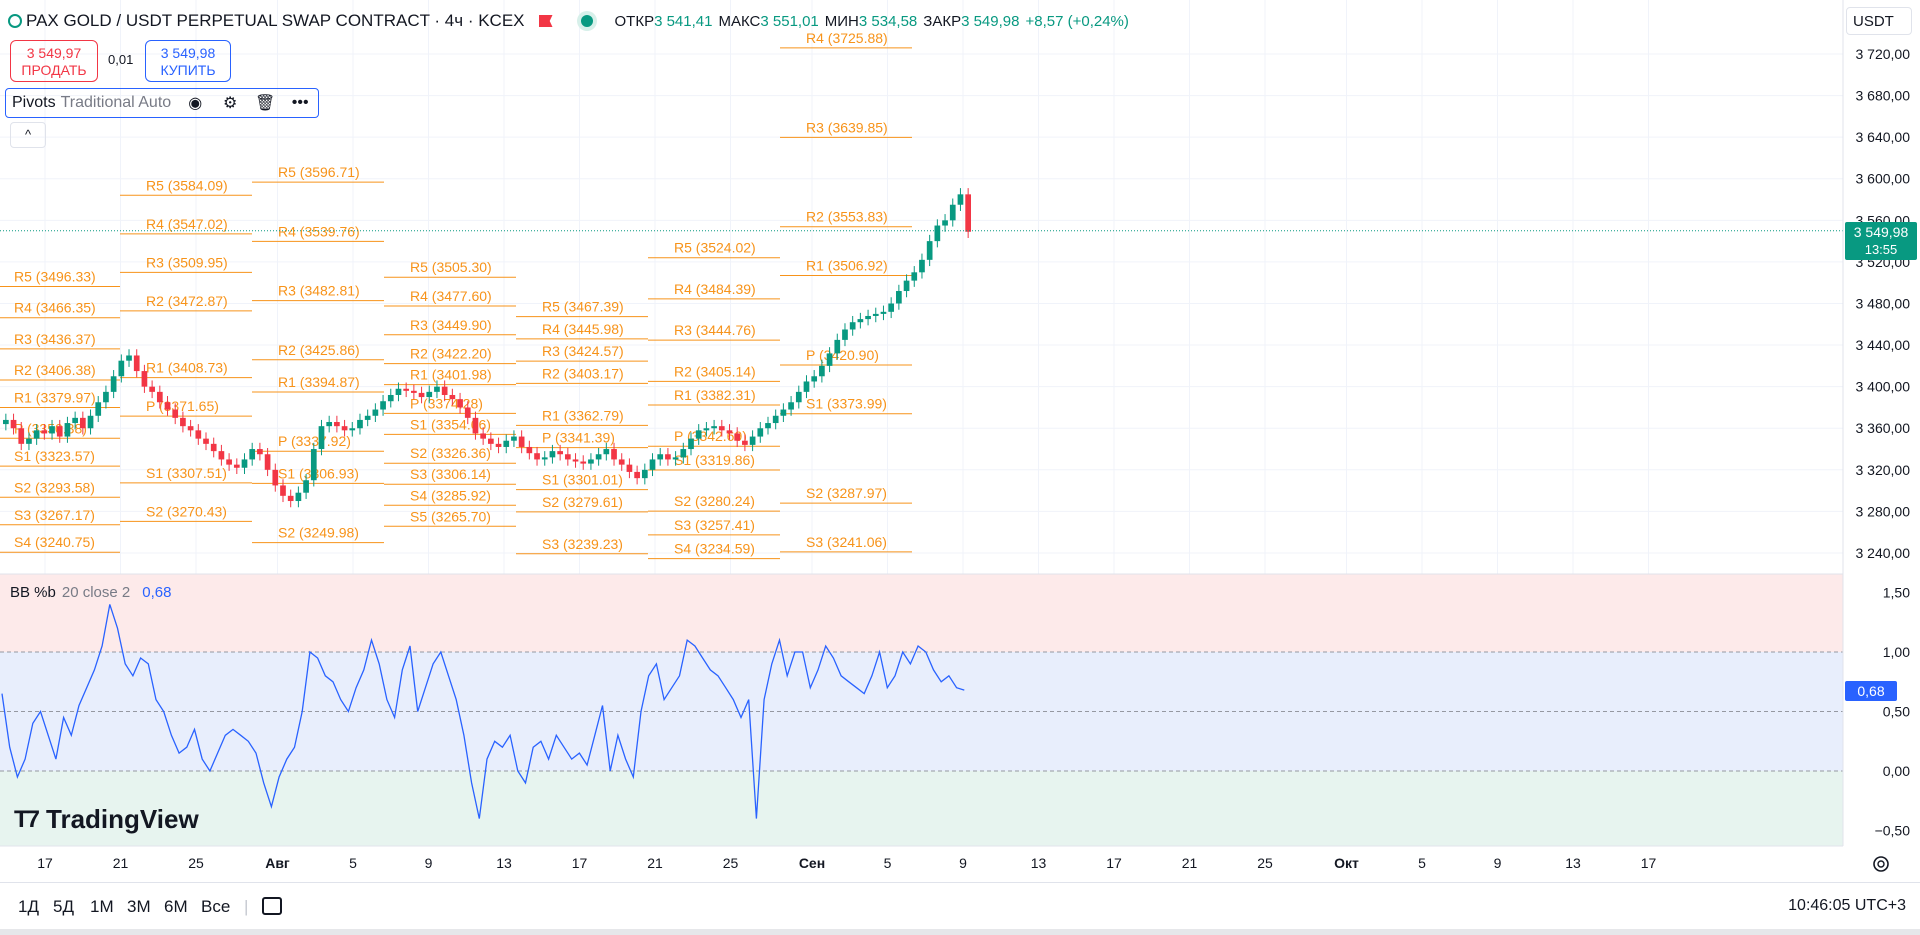 The width and height of the screenshot is (1920, 935). What do you see at coordinates (318, 533) in the screenshot?
I see `pivot-label: S2 (3249.98)` at bounding box center [318, 533].